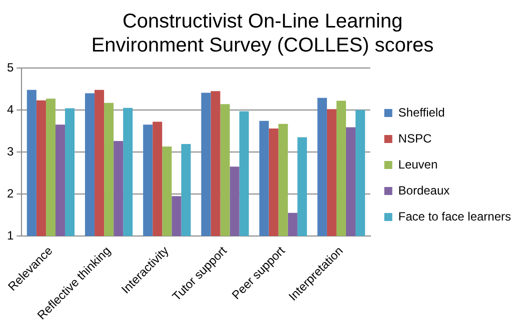 This screenshot has height=330, width=523. What do you see at coordinates (424, 190) in the screenshot?
I see `legend-label: Bordeaux` at bounding box center [424, 190].